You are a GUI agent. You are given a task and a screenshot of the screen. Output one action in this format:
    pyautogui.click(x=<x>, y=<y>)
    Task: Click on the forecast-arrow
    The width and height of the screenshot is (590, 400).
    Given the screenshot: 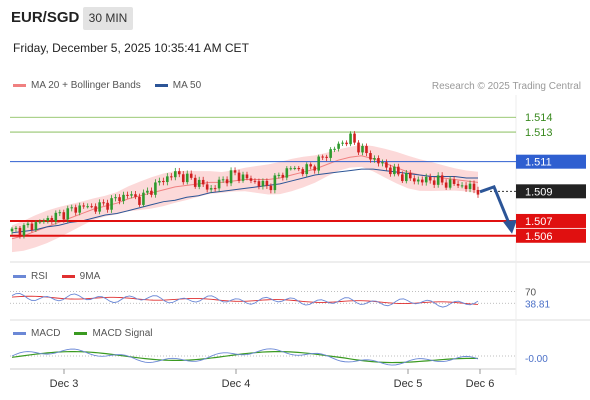 What is the action you would take?
    pyautogui.click(x=498, y=209)
    